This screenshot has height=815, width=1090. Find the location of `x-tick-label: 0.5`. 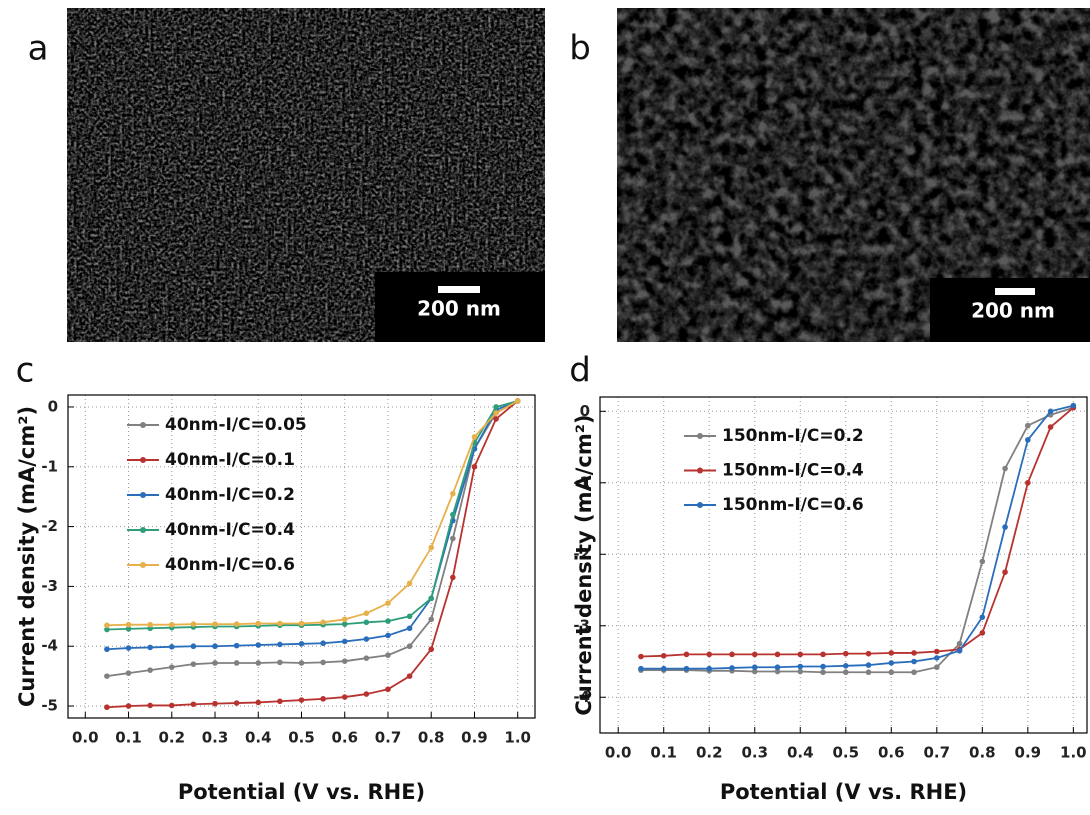

x-tick-label: 0.5 is located at coordinates (845, 753).